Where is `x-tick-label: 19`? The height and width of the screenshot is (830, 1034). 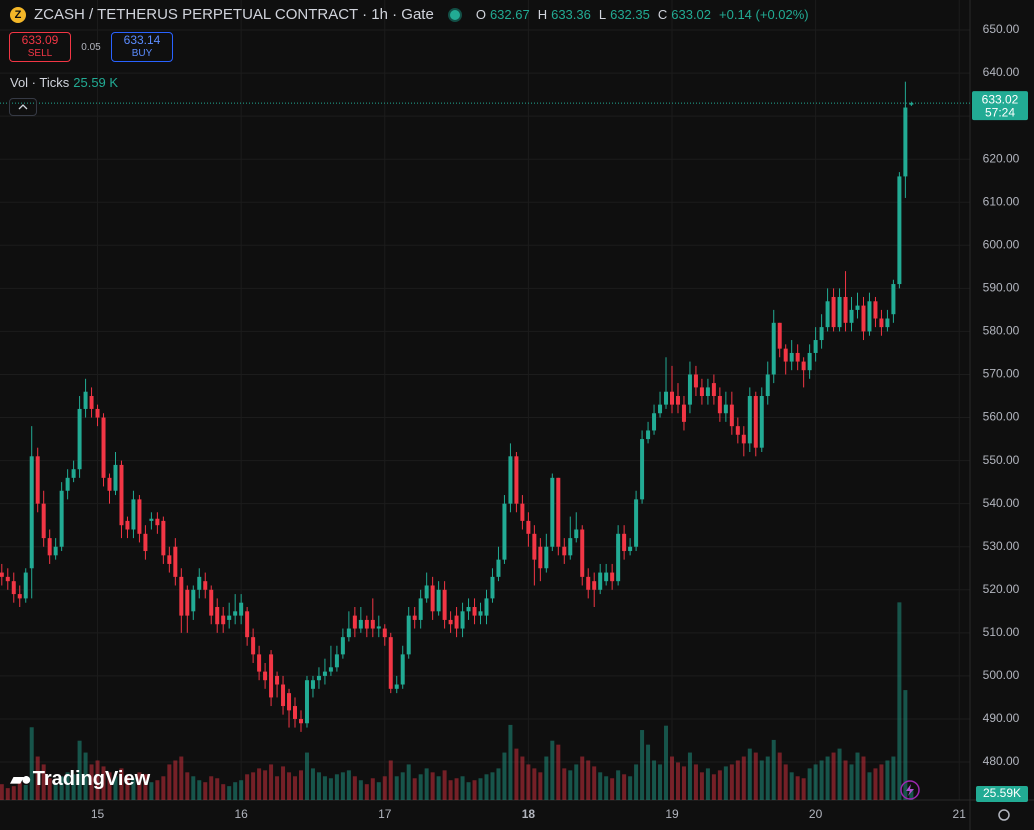
x-tick-label: 19 is located at coordinates (672, 814).